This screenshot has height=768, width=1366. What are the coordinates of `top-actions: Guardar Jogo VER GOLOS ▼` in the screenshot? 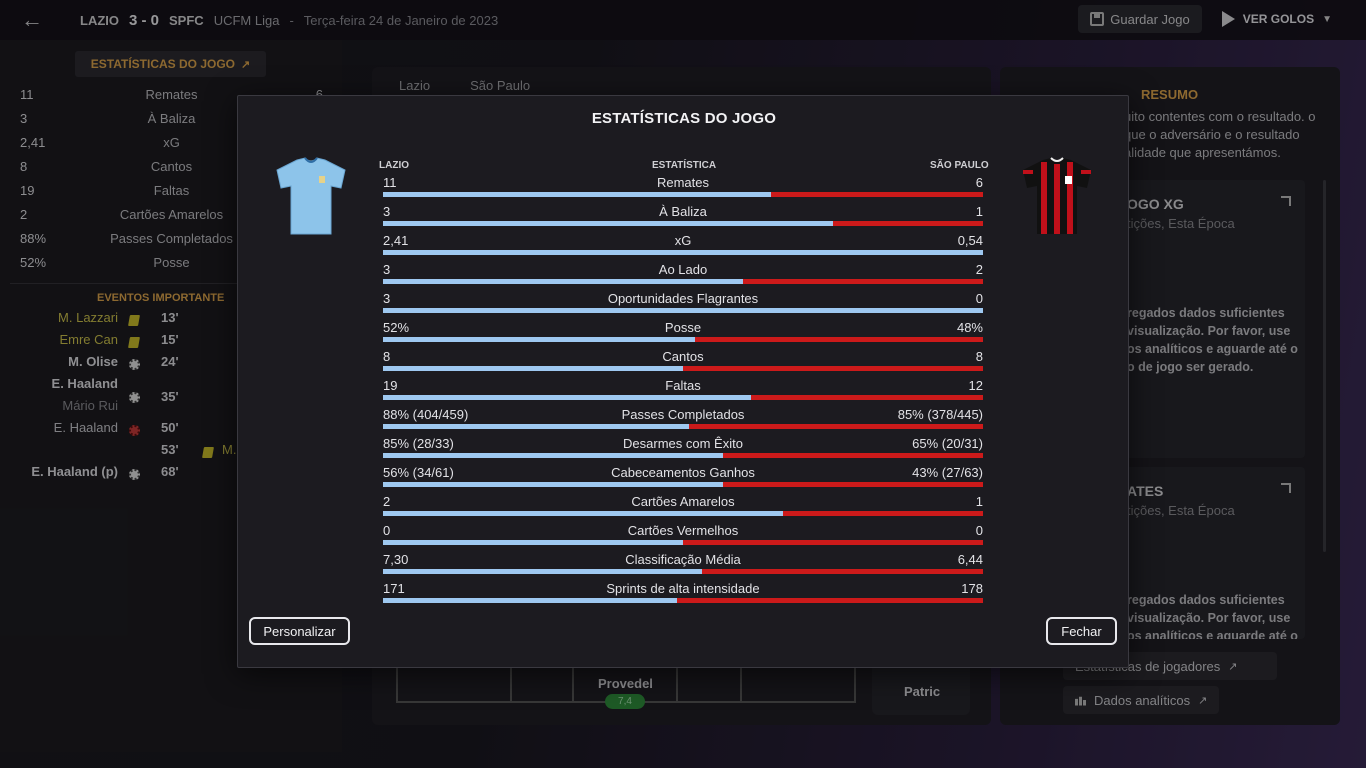 It's located at (1210, 19).